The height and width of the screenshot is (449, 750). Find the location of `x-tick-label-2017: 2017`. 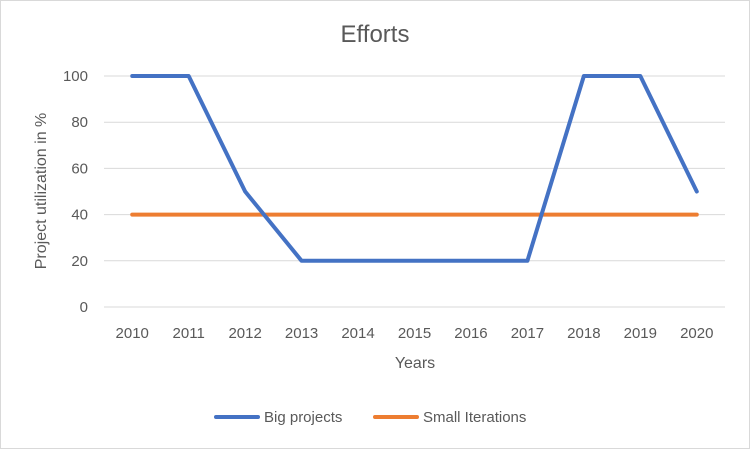

x-tick-label-2017: 2017 is located at coordinates (527, 333).